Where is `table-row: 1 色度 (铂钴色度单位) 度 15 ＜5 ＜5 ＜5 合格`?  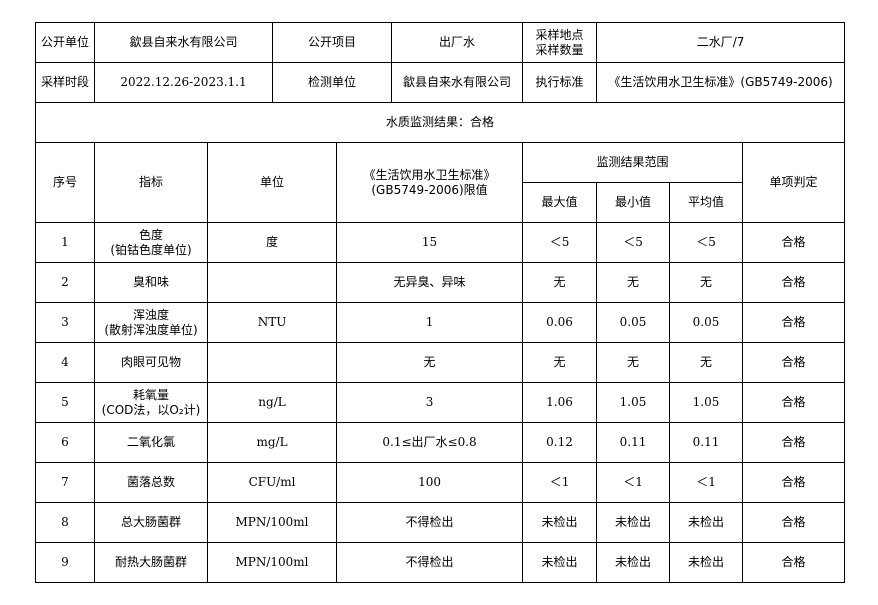 table-row: 1 色度 (铂钴色度单位) 度 15 ＜5 ＜5 ＜5 合格 is located at coordinates (440, 242).